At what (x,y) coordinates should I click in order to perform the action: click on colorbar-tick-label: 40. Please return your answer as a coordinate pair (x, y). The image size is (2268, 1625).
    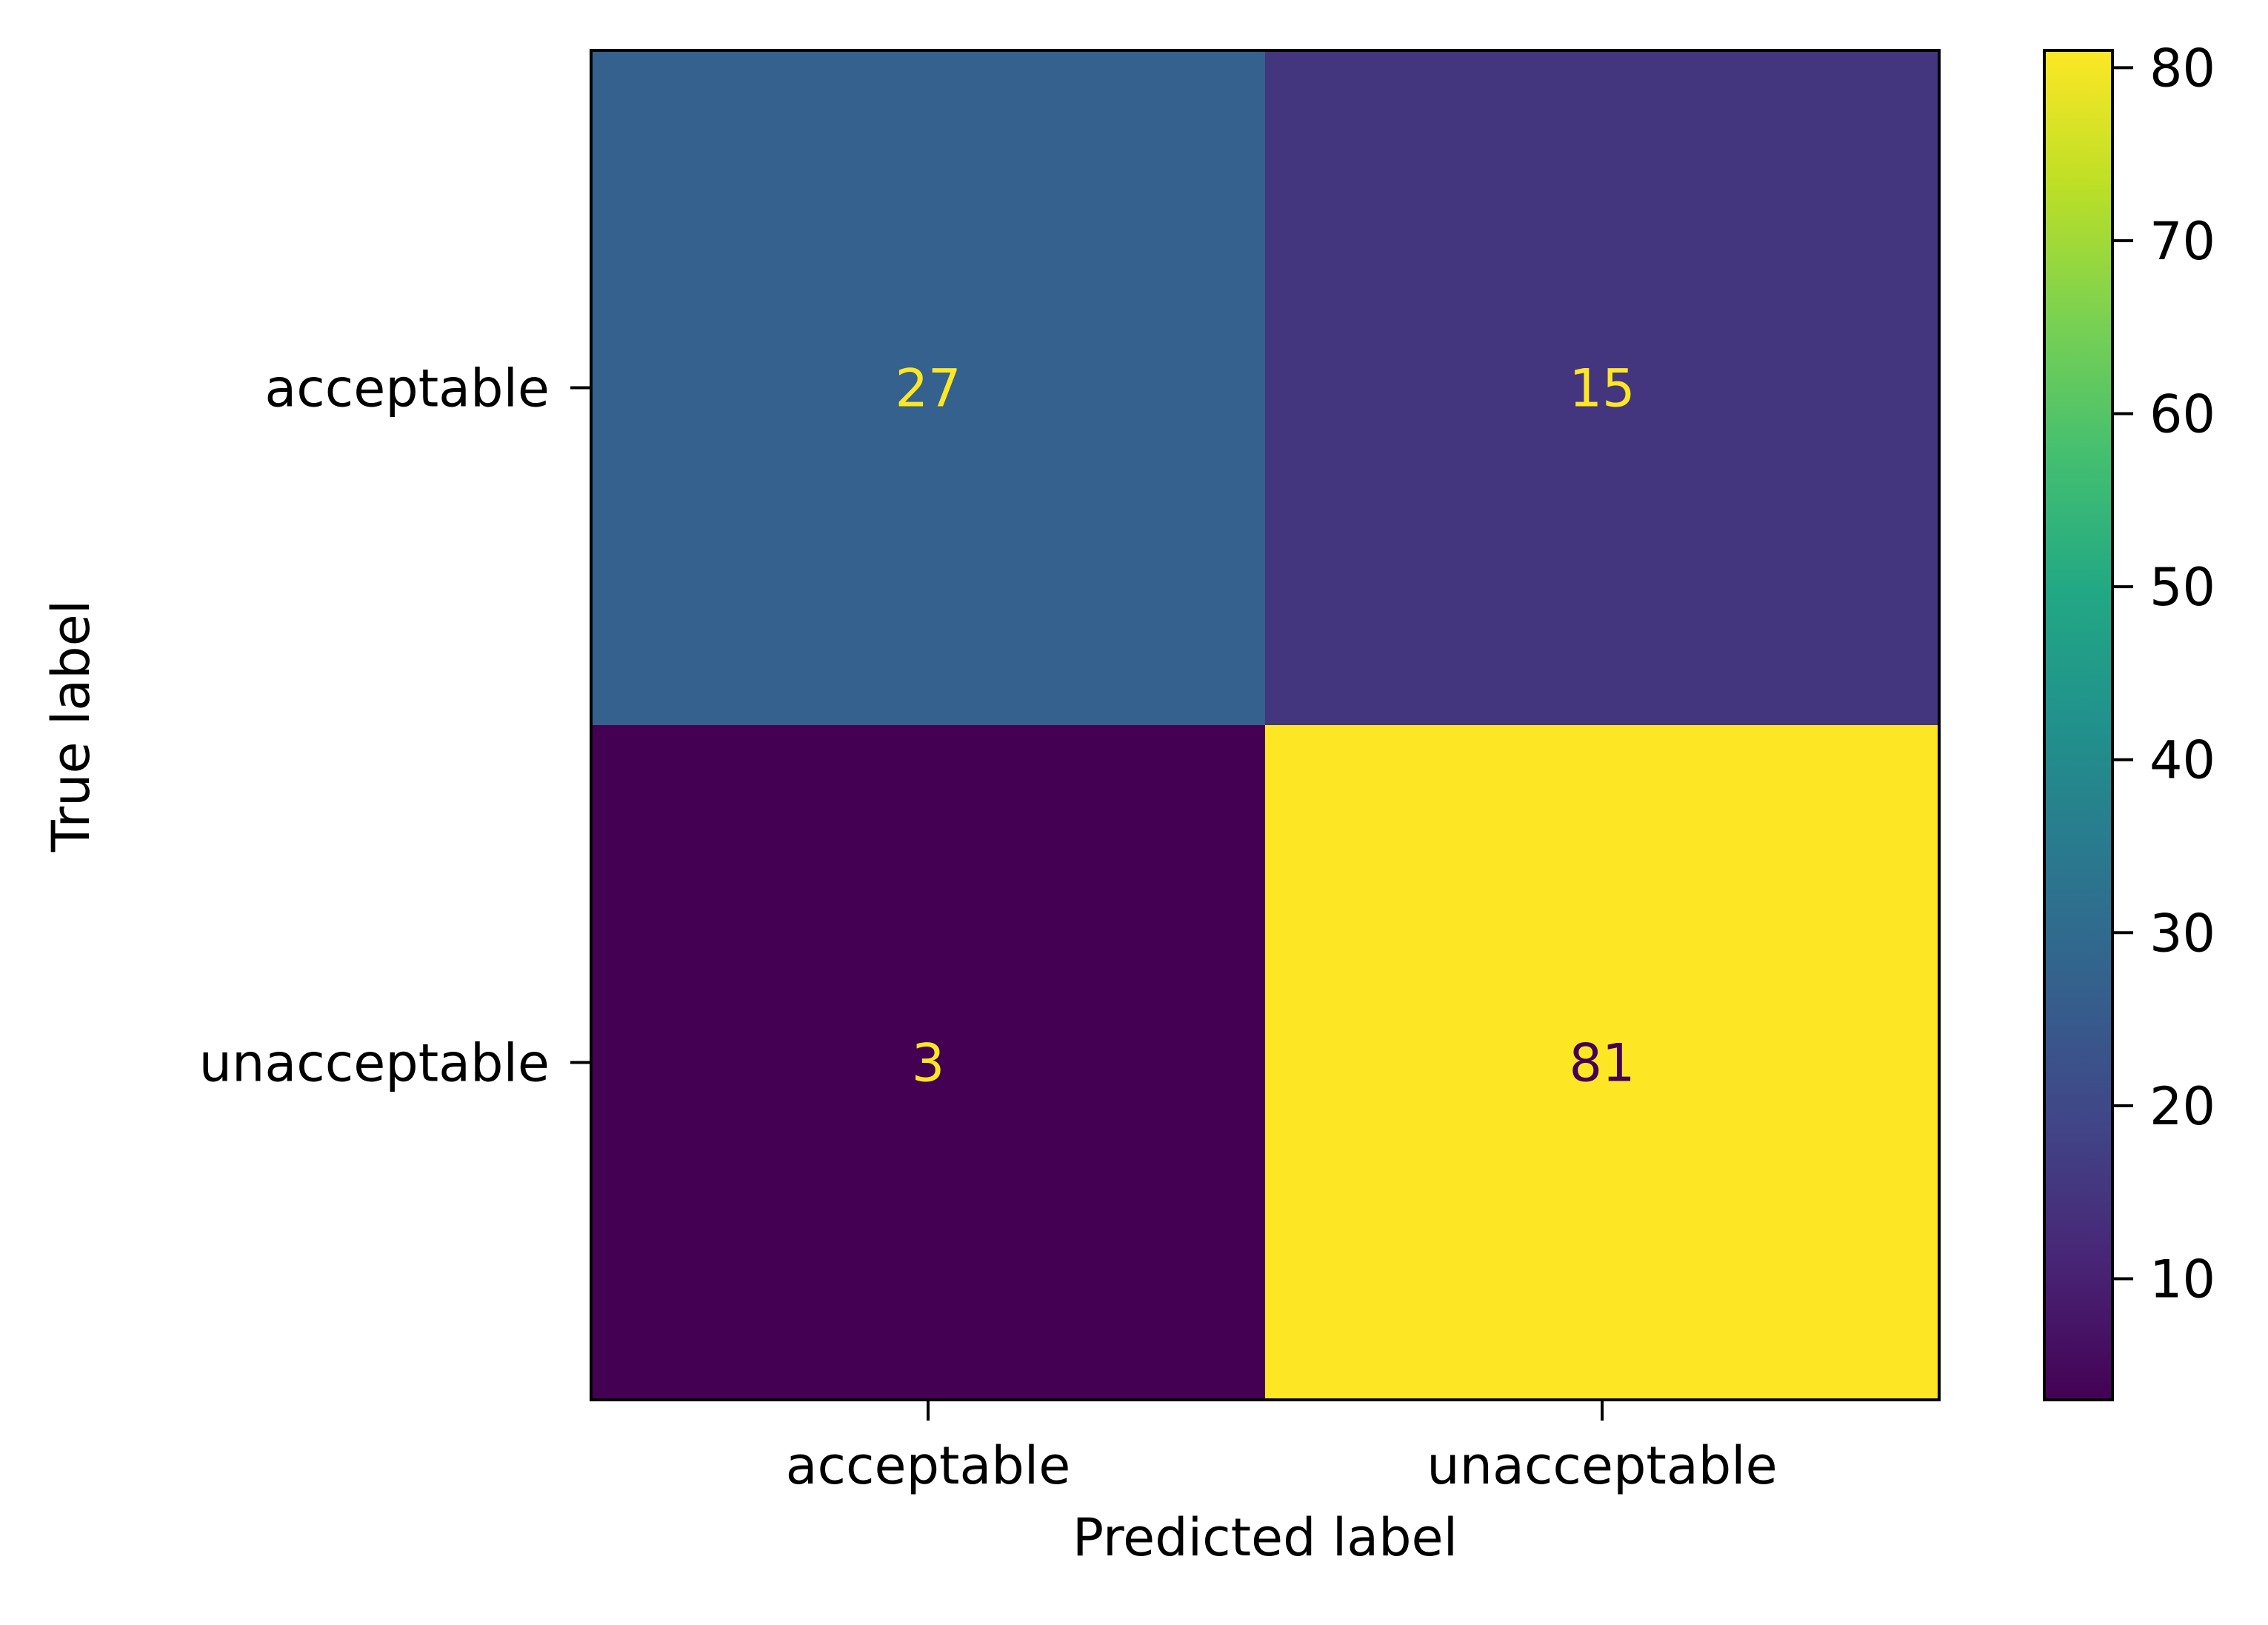
    Looking at the image, I should click on (2182, 761).